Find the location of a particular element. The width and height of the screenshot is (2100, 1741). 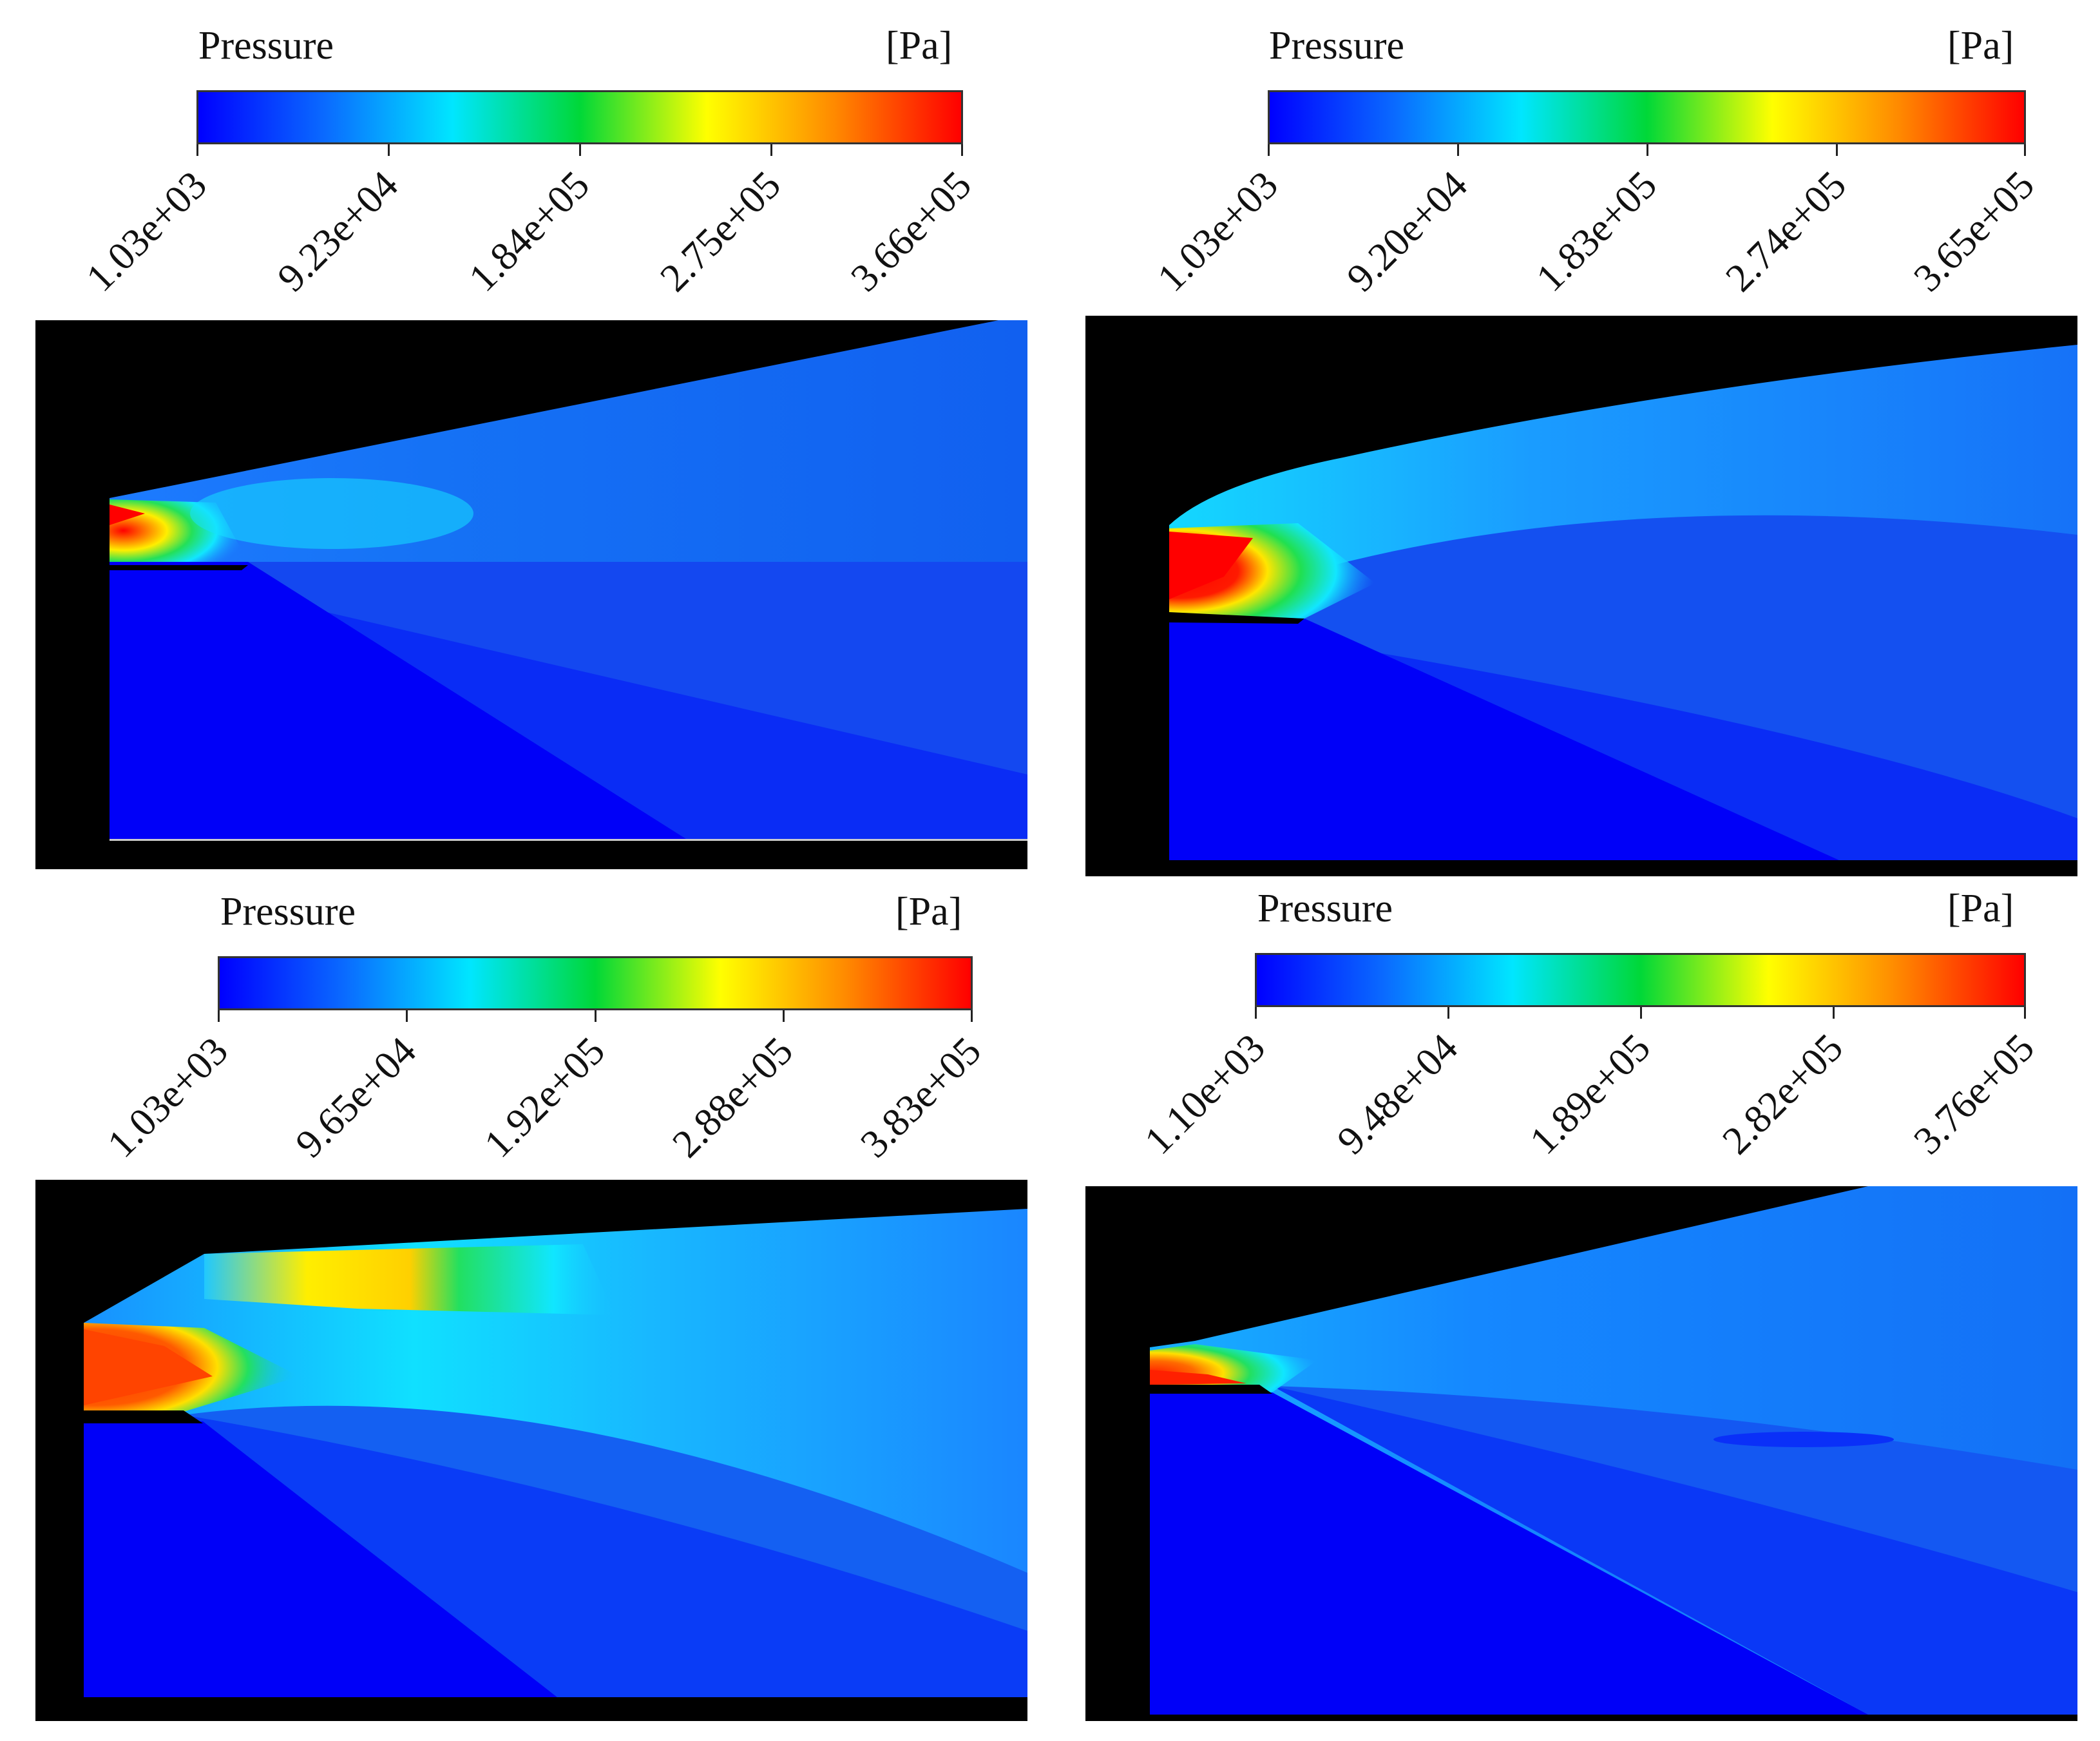

colorbar-tick-label: 9.23e+04 is located at coordinates (338, 231).